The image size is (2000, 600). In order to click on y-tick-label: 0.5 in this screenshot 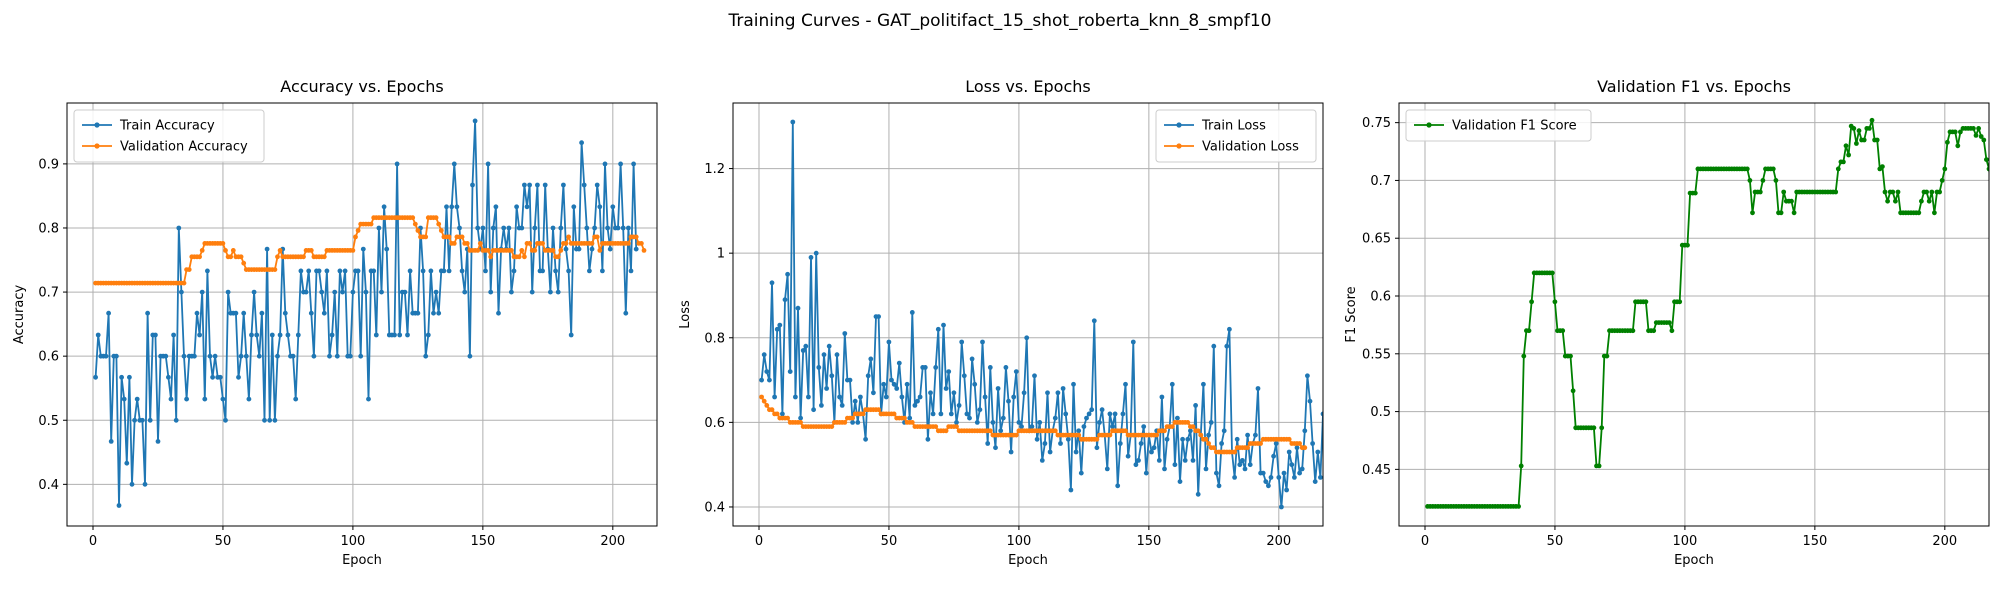, I will do `click(1380, 412)`.